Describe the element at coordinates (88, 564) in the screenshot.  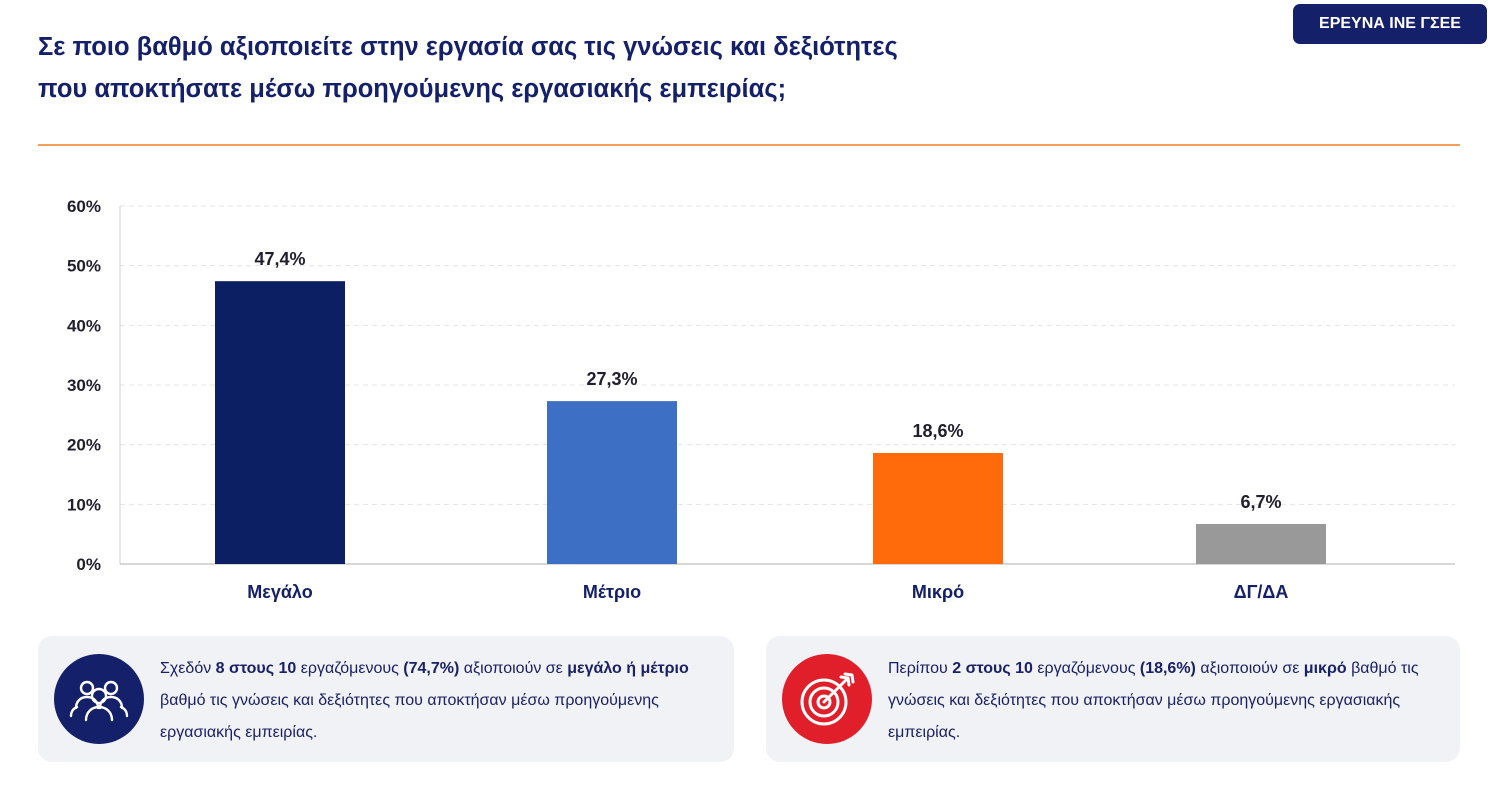
I see `y-tick-label: 0%` at that location.